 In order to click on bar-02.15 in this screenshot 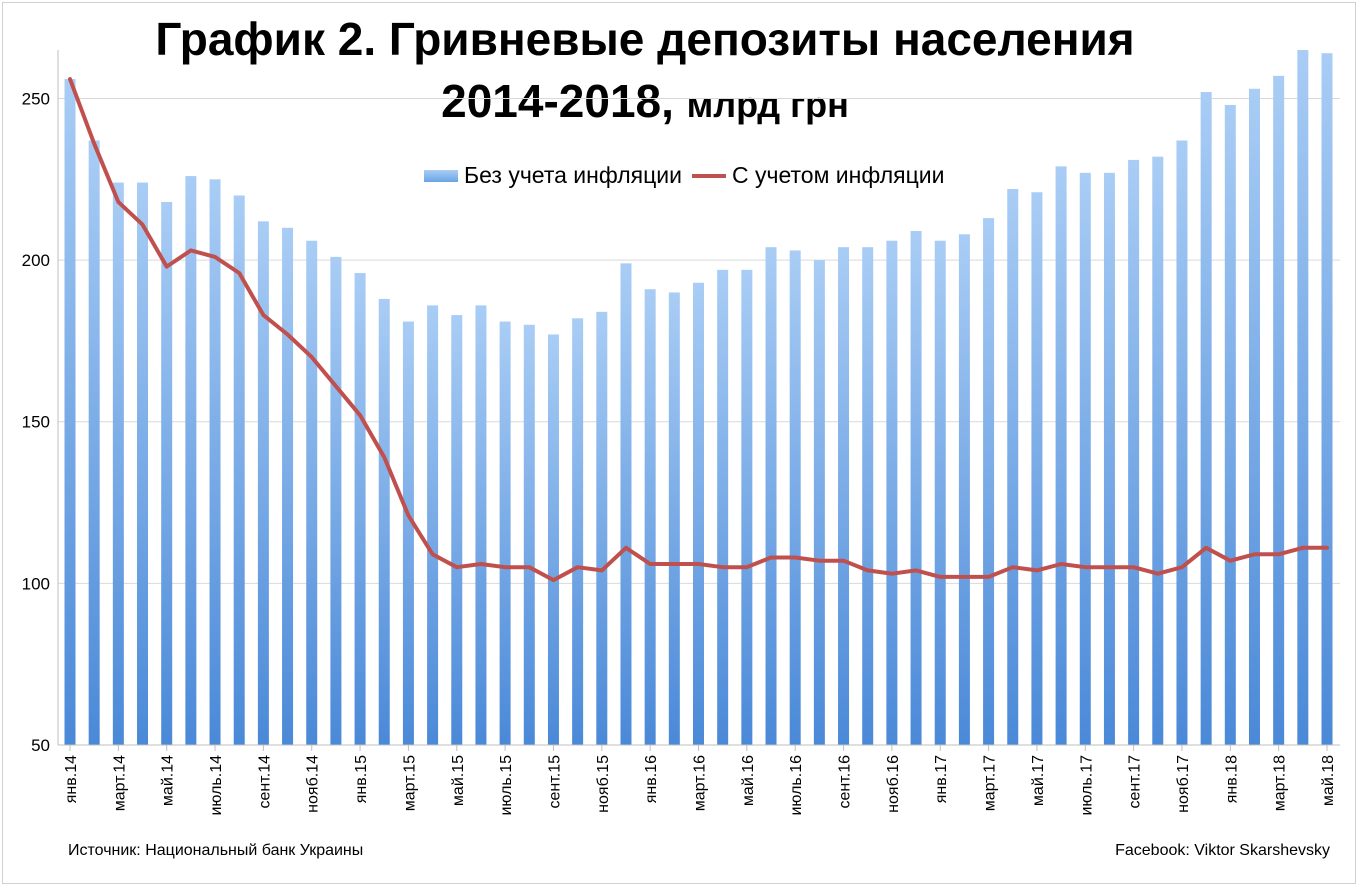, I will do `click(384, 521)`.